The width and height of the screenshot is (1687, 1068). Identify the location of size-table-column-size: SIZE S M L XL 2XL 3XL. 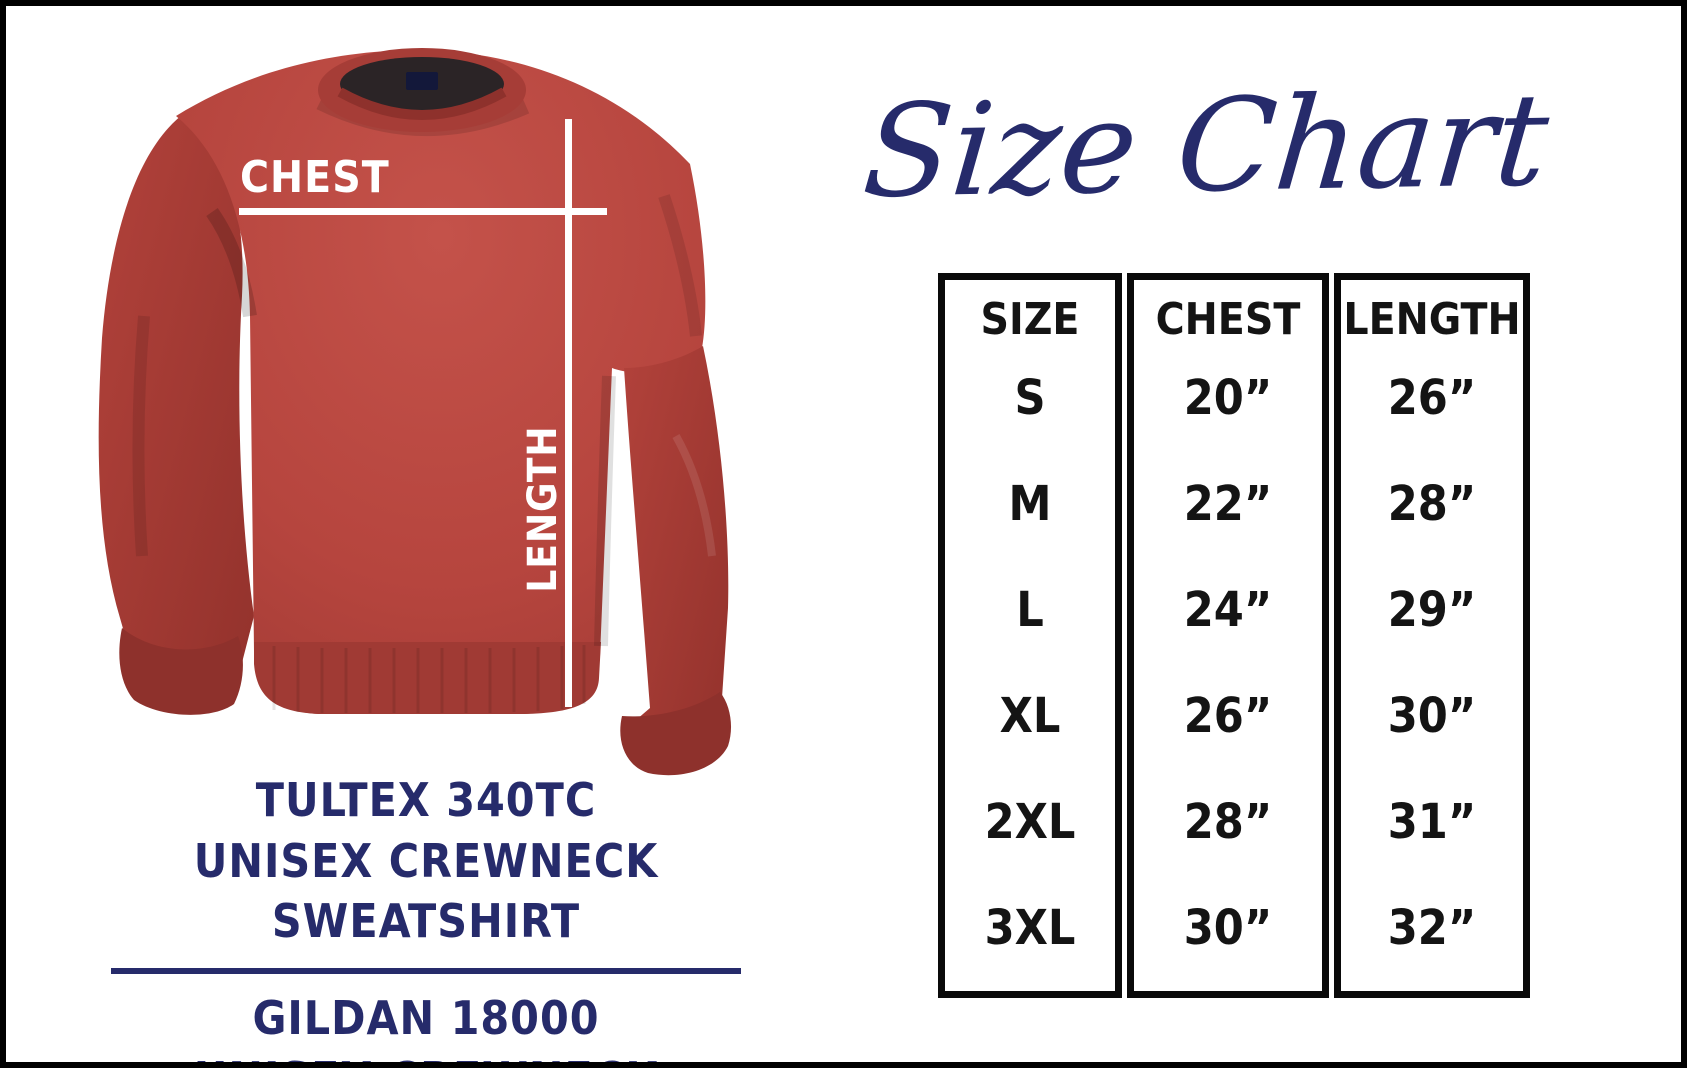
(1030, 635).